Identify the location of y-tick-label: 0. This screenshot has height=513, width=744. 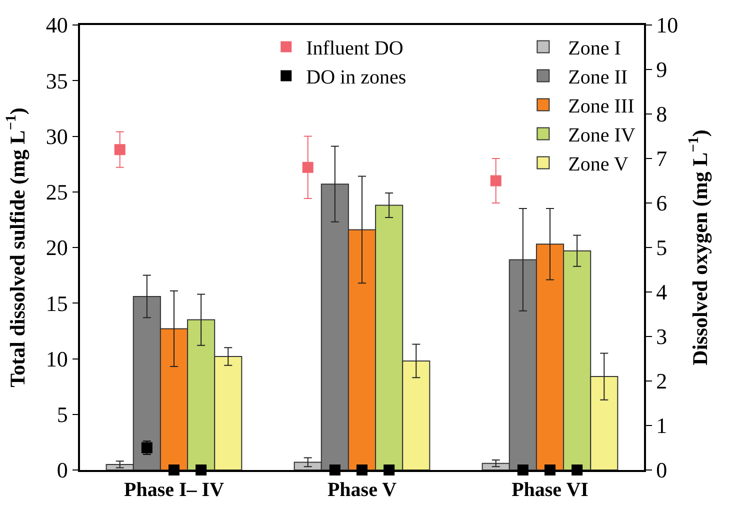
(62, 470).